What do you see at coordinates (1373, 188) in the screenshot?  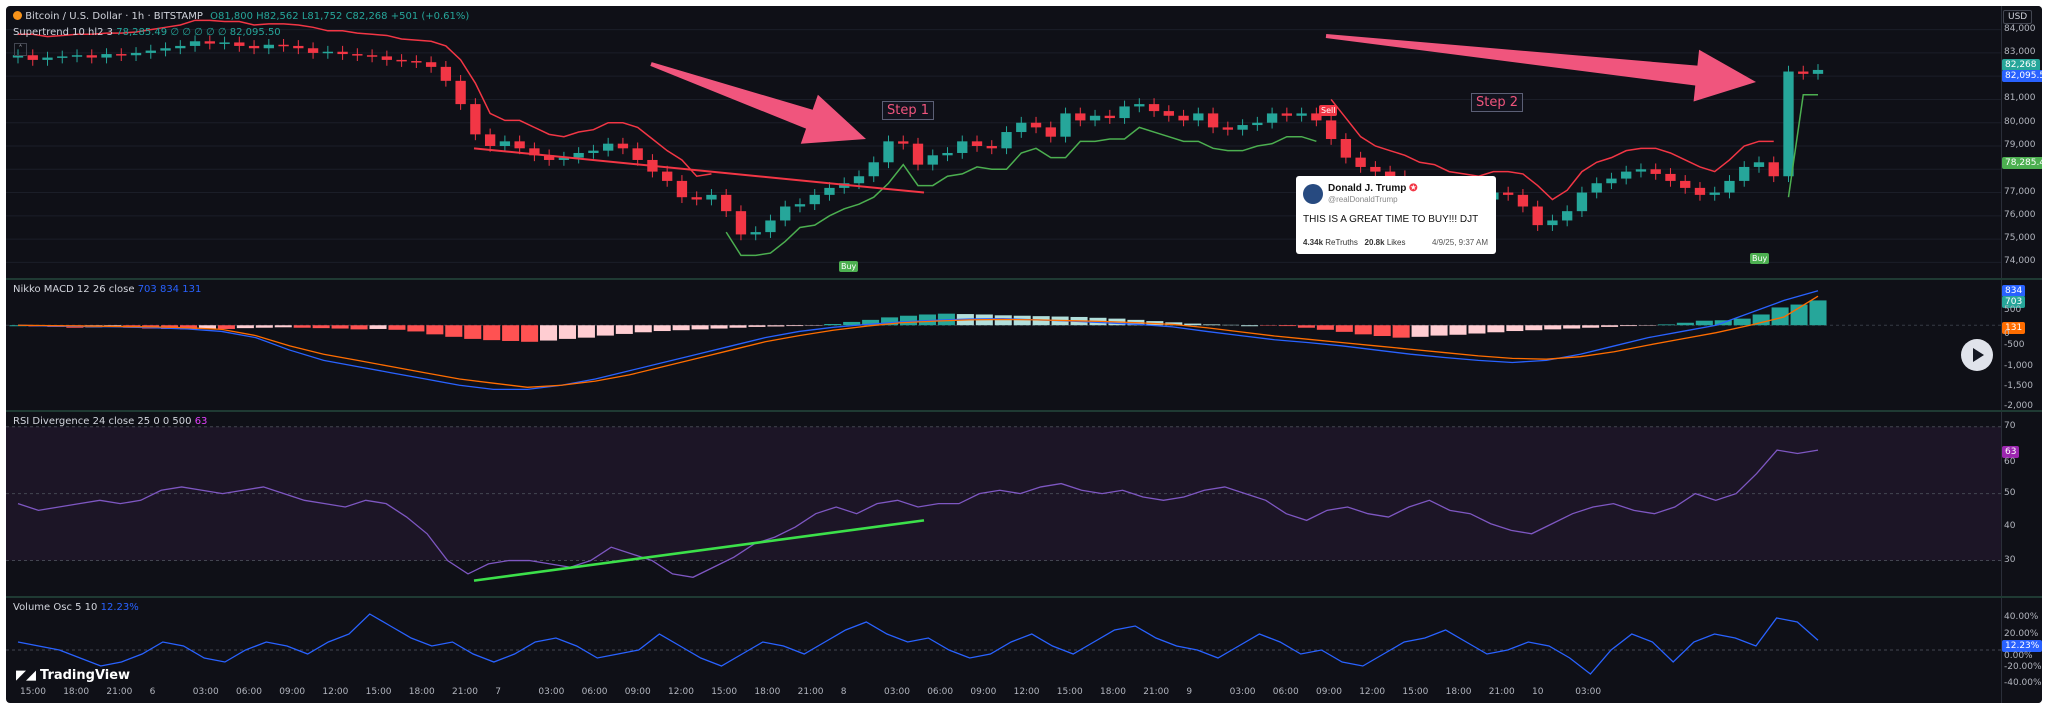 I see `tweet-author: Donald J. Trump ✪` at bounding box center [1373, 188].